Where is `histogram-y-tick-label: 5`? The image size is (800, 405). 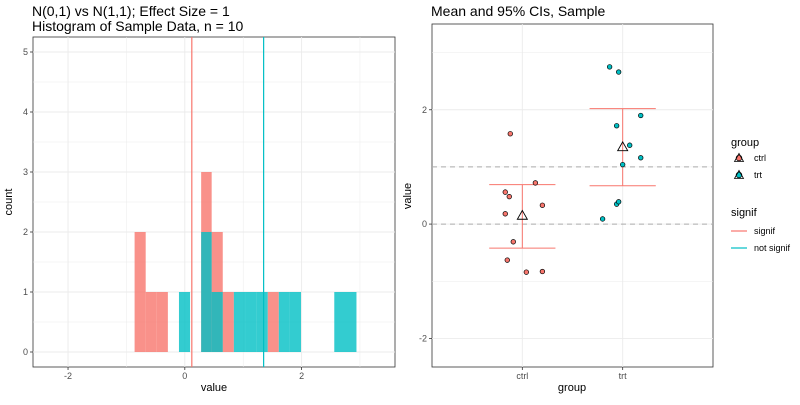
histogram-y-tick-label: 5 is located at coordinates (25, 52).